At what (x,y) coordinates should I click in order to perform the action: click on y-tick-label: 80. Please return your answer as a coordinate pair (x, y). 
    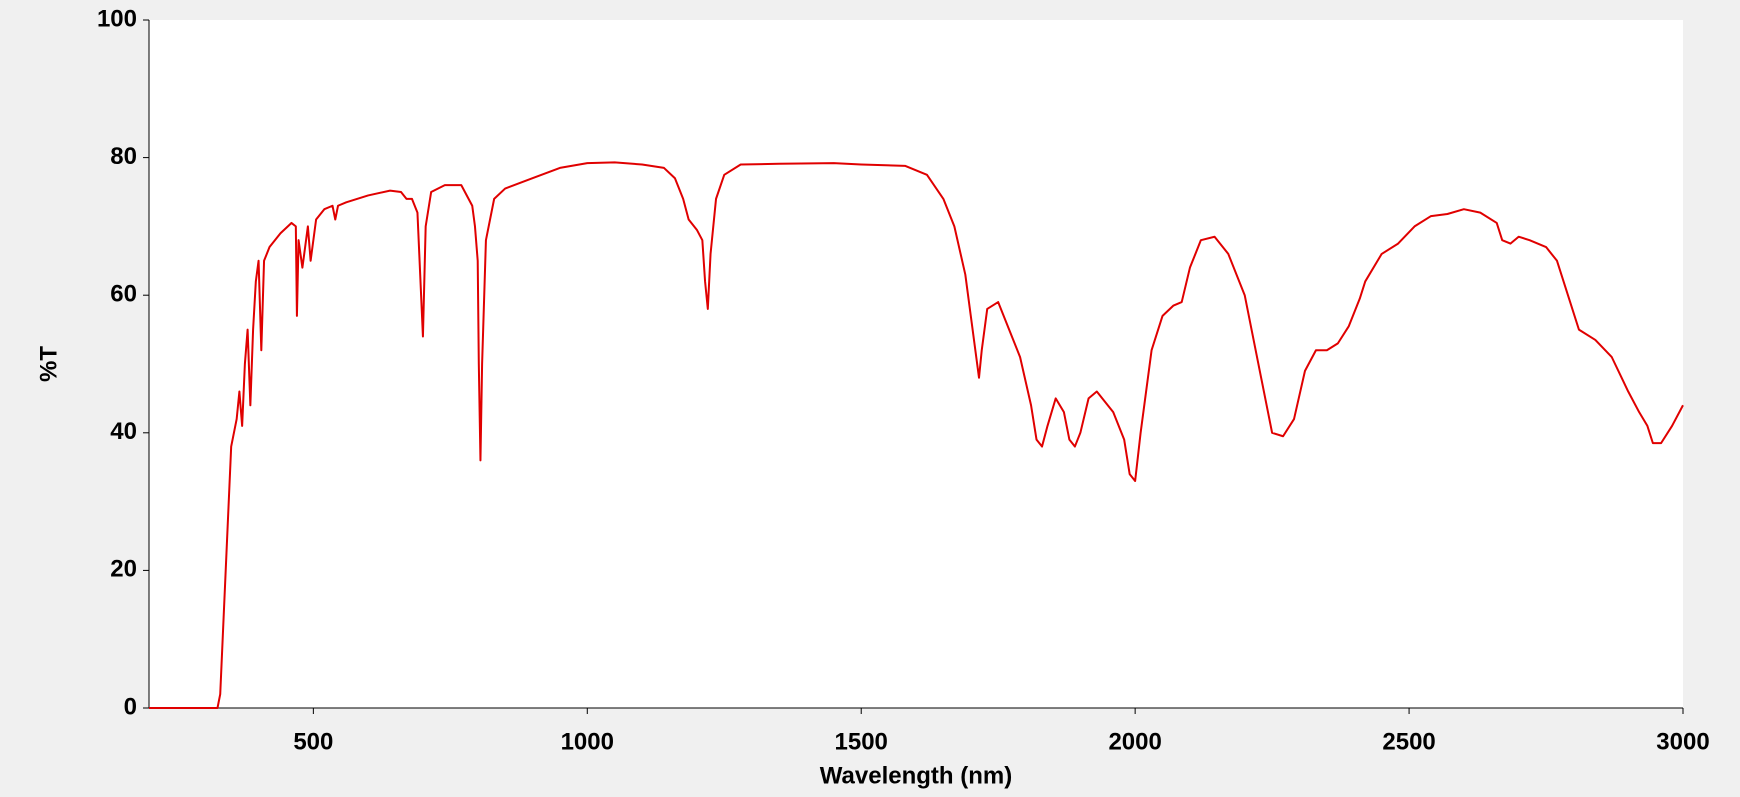
    Looking at the image, I should click on (123, 156).